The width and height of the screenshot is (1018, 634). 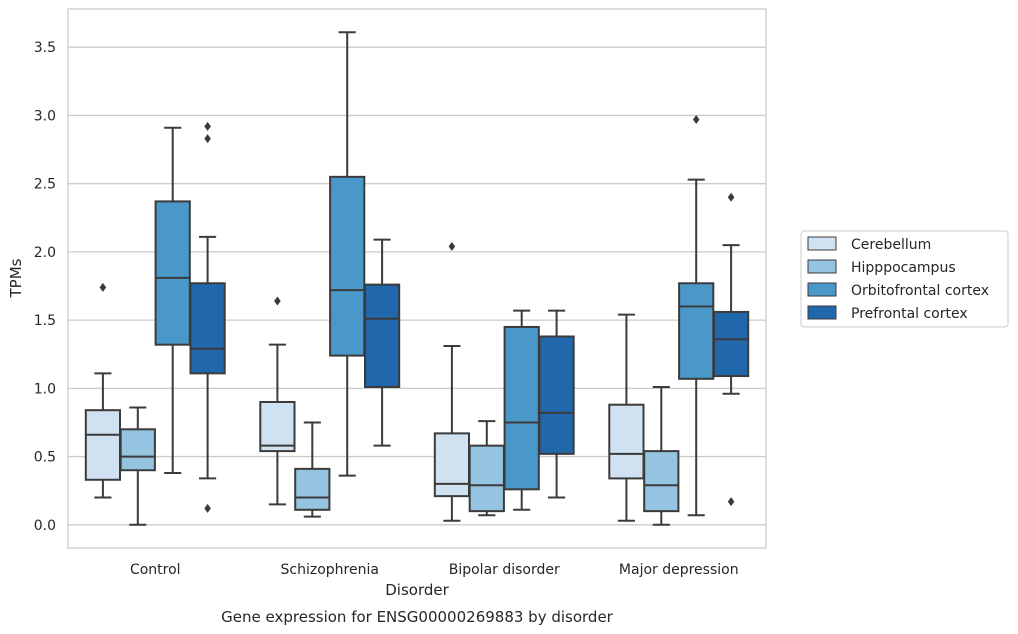 What do you see at coordinates (45, 185) in the screenshot?
I see `y-tick-label: 2.5` at bounding box center [45, 185].